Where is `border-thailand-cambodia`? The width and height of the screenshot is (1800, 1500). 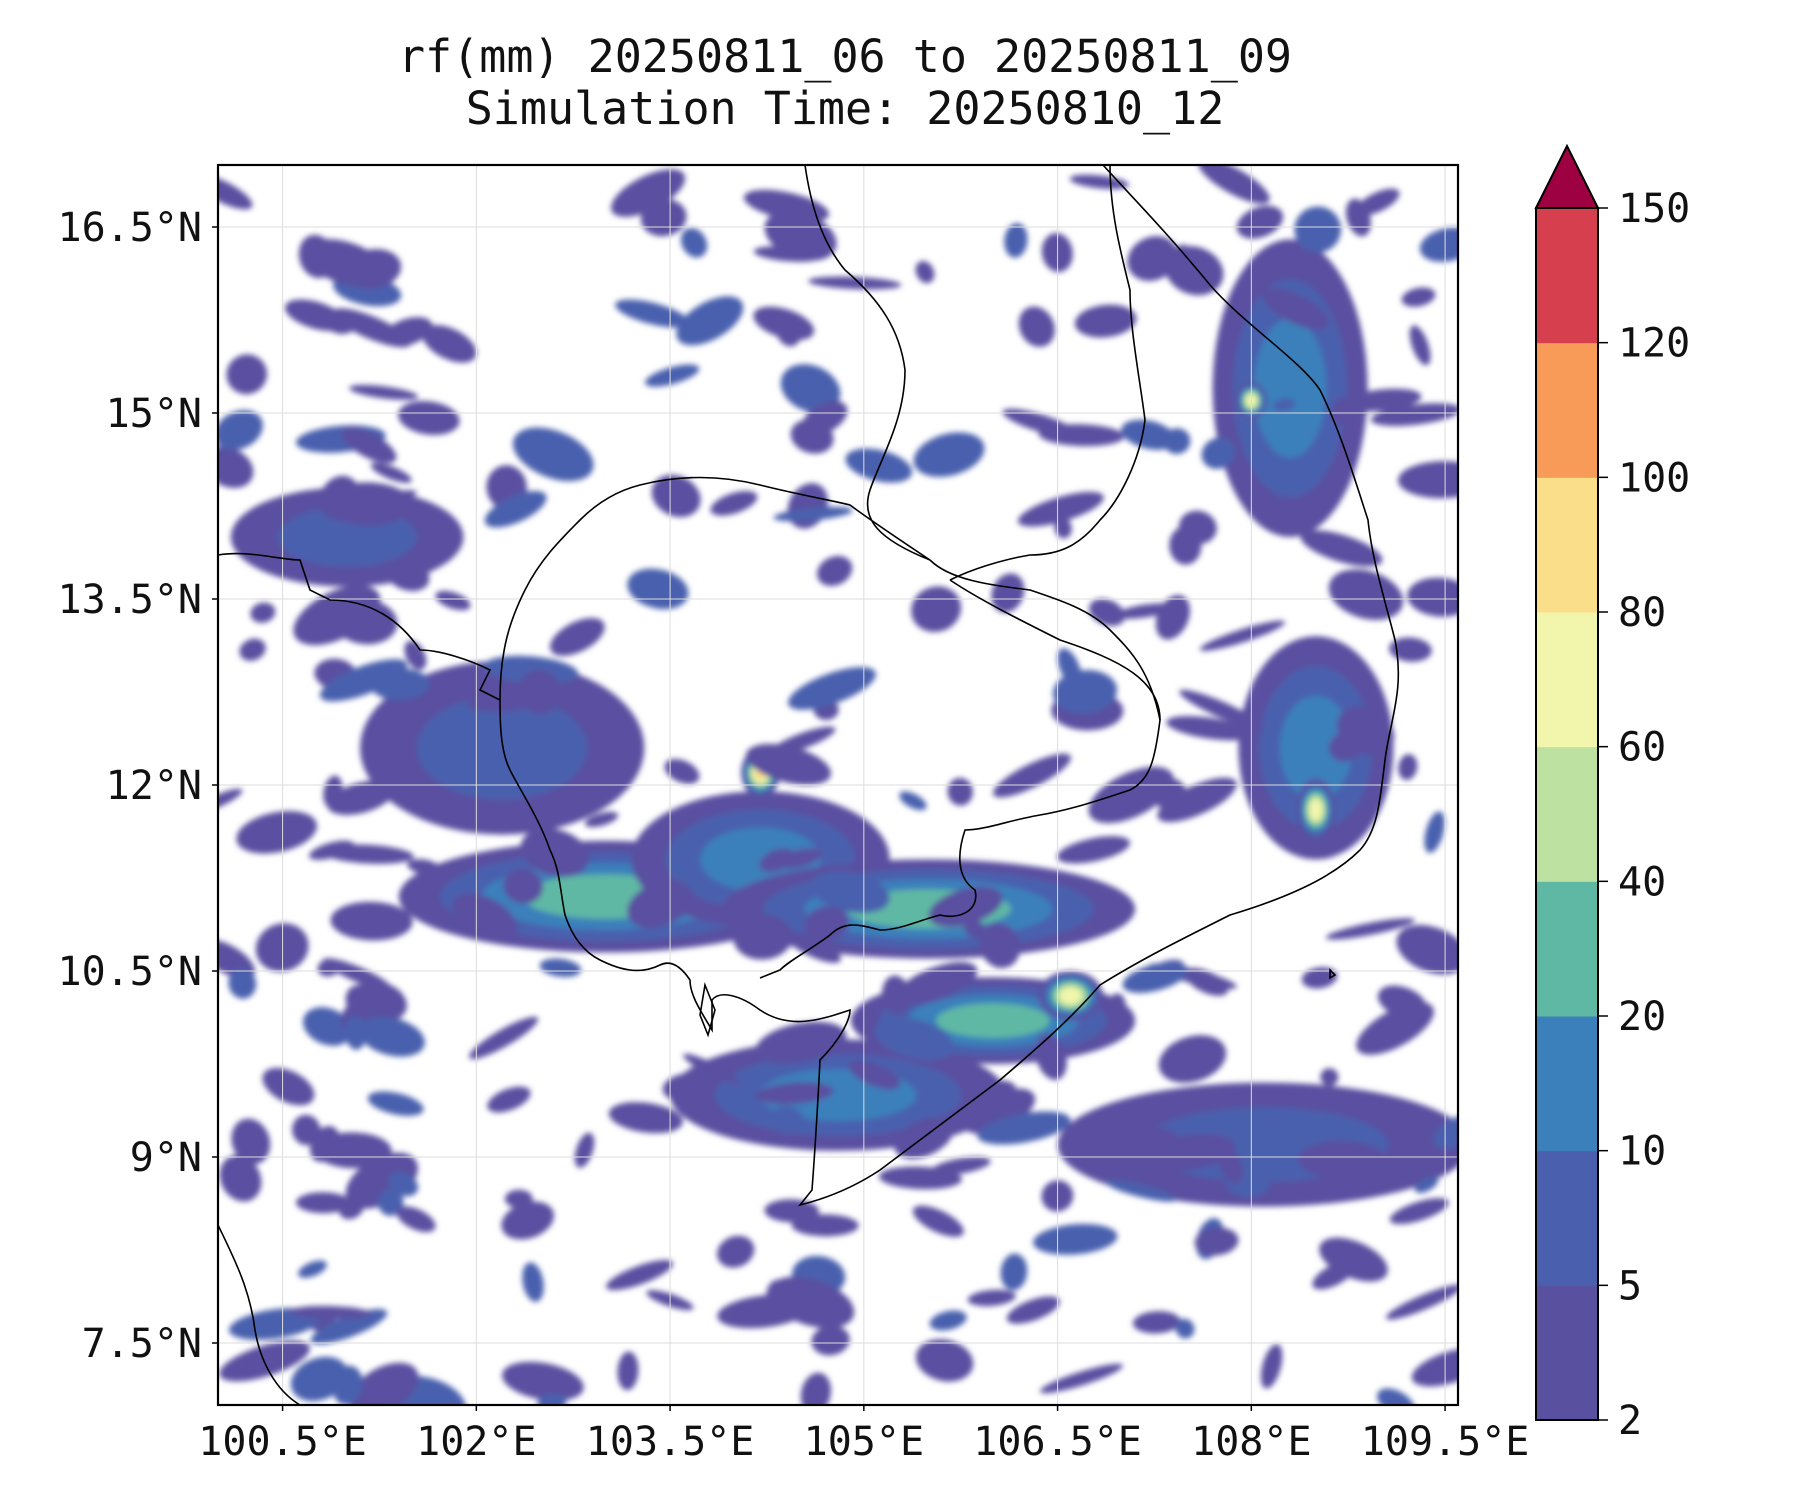
border-thailand-cambodia is located at coordinates (715, 588).